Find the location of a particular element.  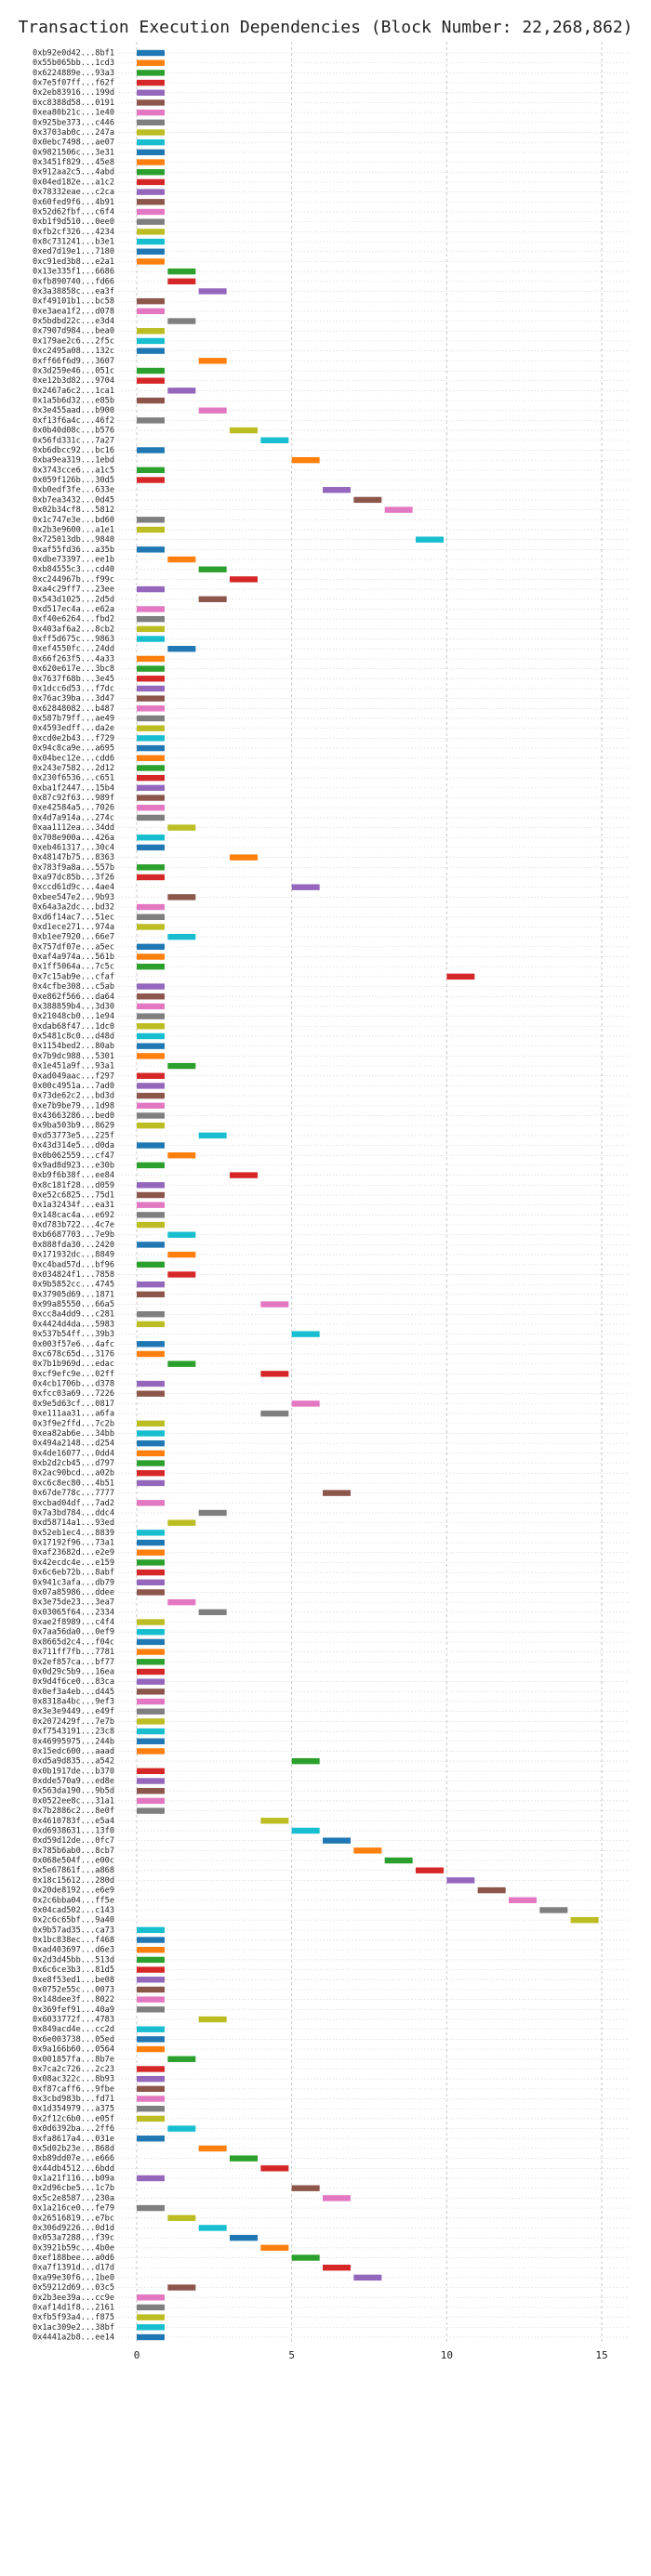

y-tick-label: 0x4cfbe308...c5ab is located at coordinates (73, 987).